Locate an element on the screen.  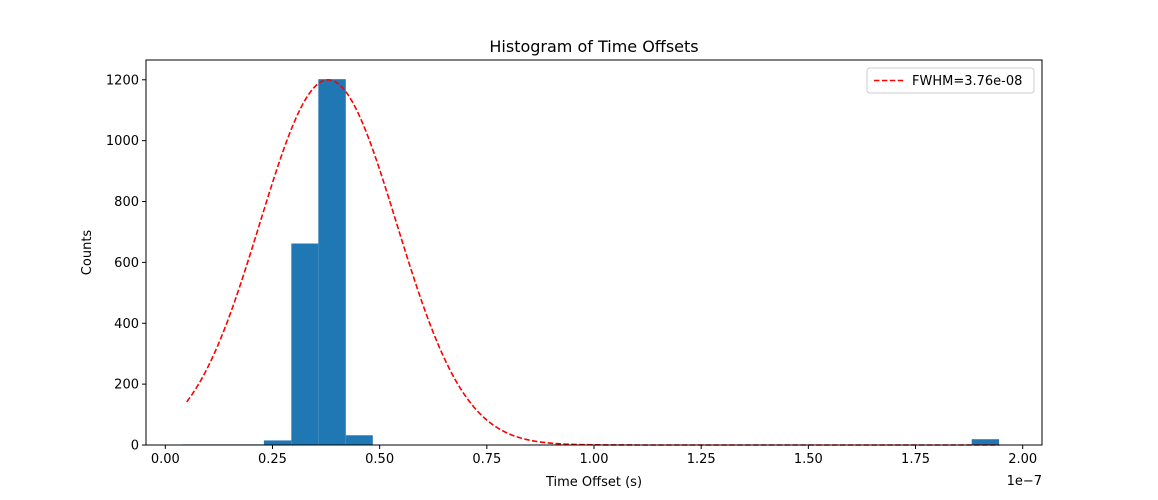
x-tick-label: 0.50 is located at coordinates (379, 459).